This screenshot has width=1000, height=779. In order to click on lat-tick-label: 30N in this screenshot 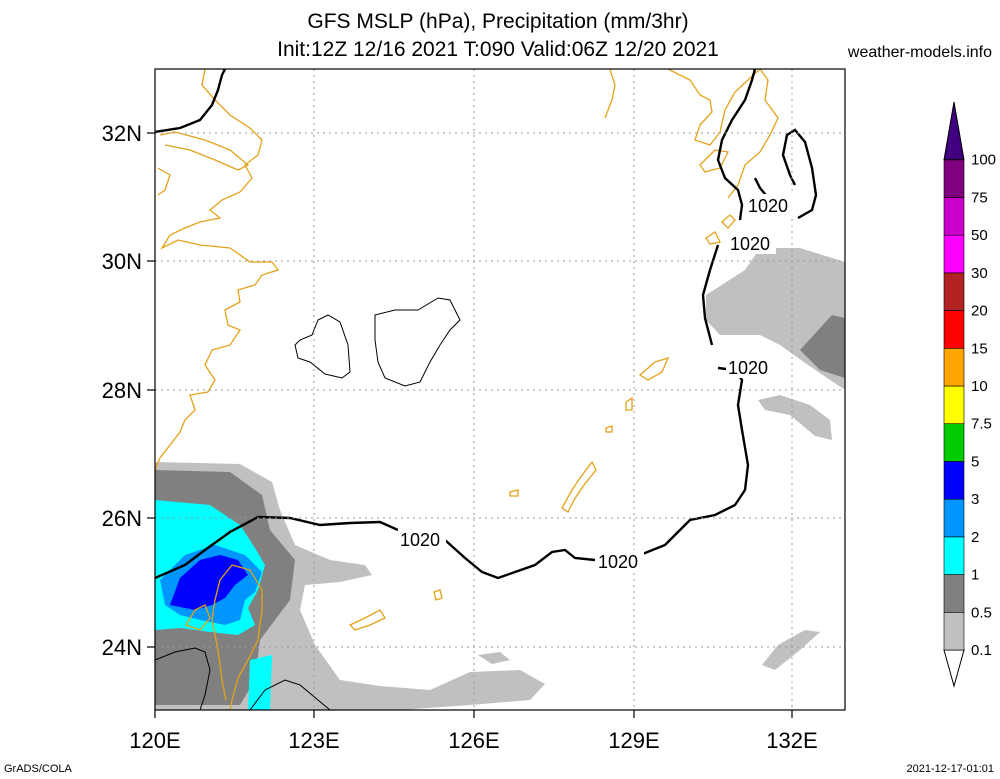, I will do `click(122, 261)`.